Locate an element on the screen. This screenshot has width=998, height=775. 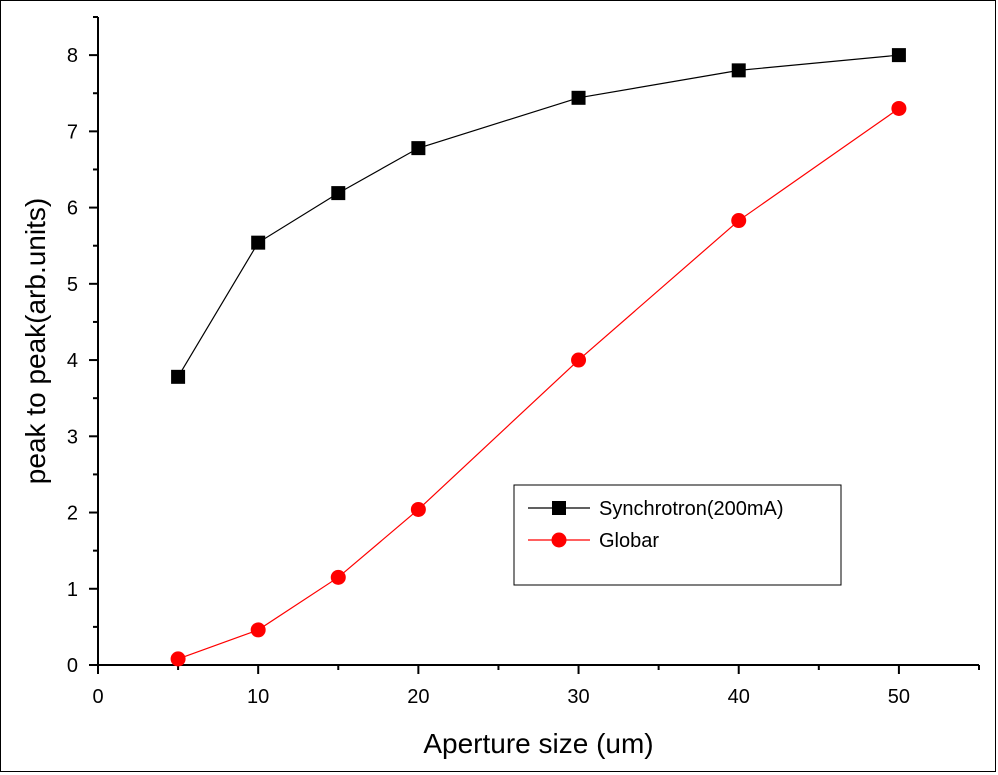
x-tick-label: 40 is located at coordinates (739, 697).